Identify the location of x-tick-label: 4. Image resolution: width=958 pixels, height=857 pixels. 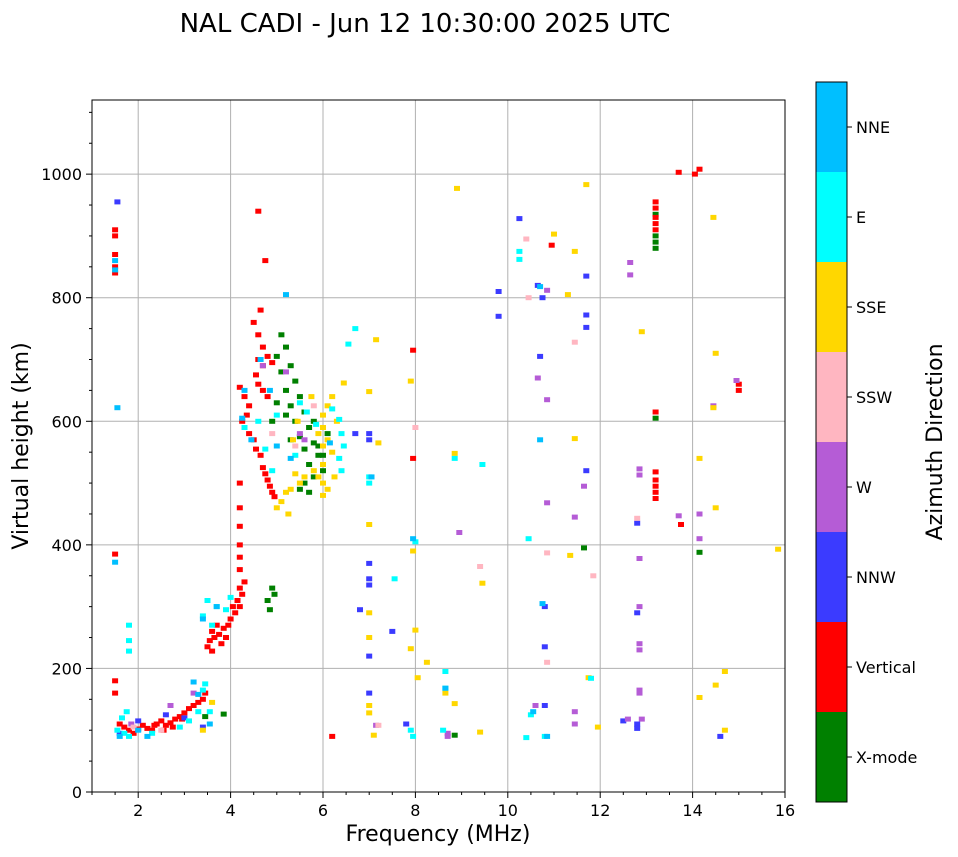
(231, 810).